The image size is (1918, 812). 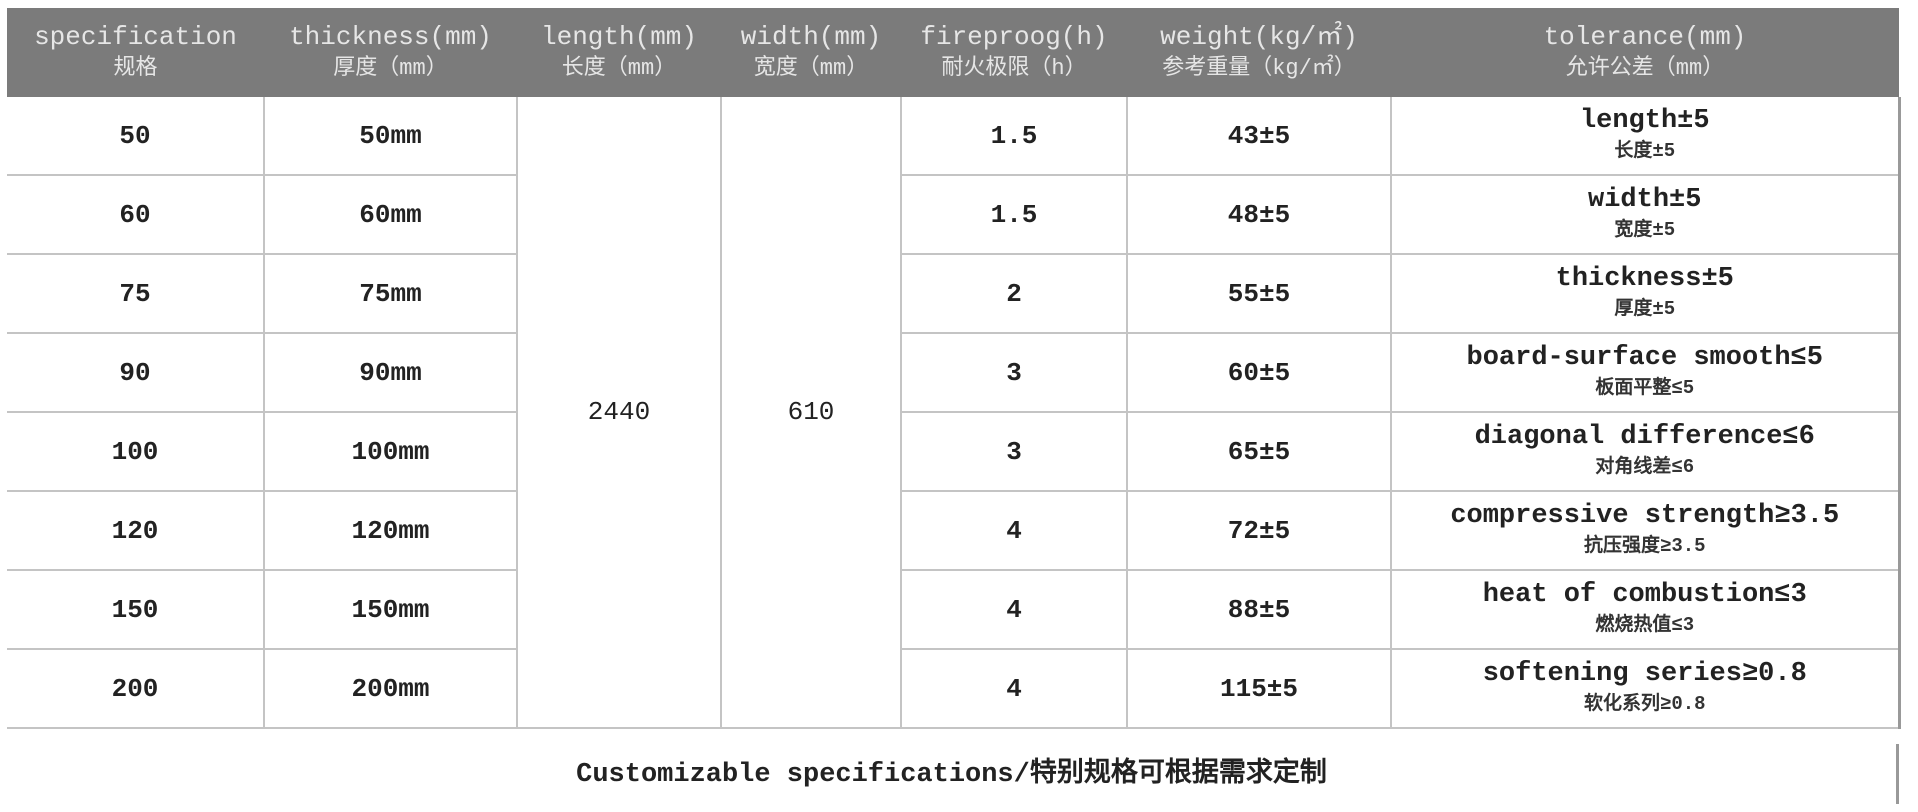 I want to click on thickness-cell: 200mm, so click(x=390, y=688).